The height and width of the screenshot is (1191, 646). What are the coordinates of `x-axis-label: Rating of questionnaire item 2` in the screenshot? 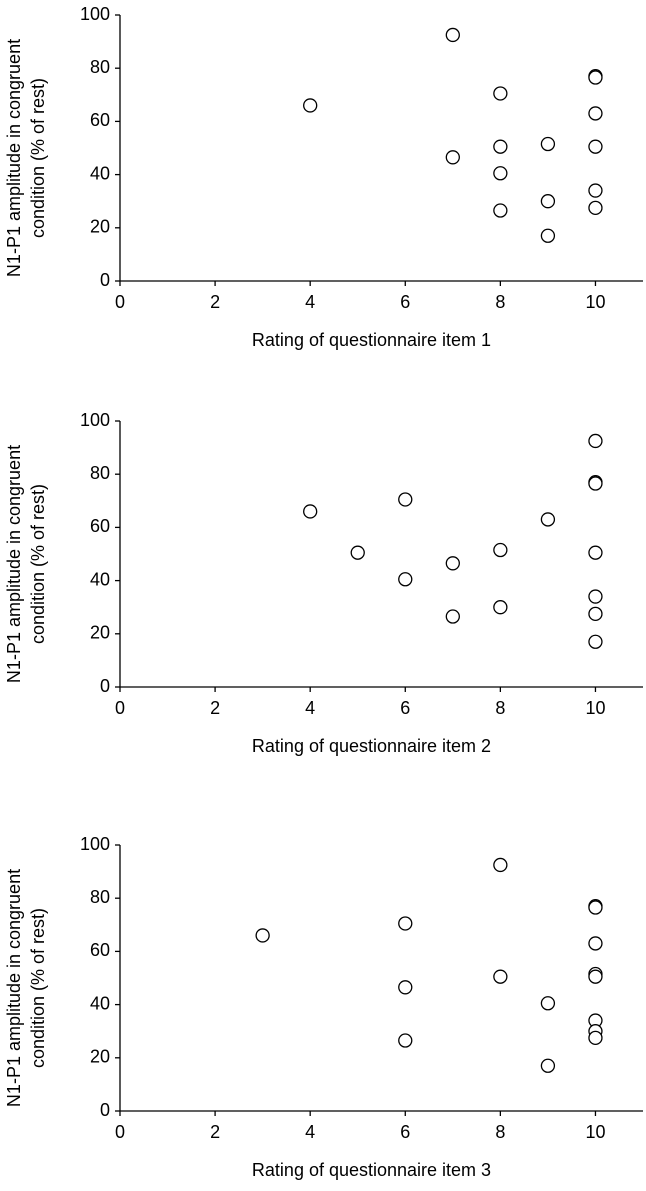 It's located at (371, 746).